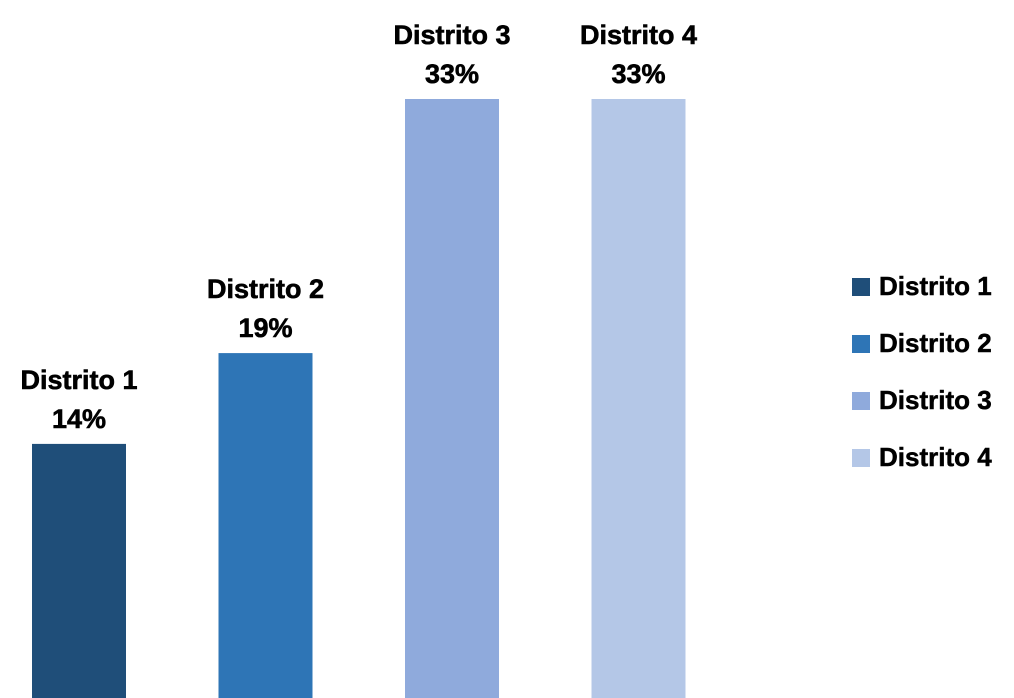  Describe the element at coordinates (451, 35) in the screenshot. I see `bar-category-label-distrito-3: Distrito 3` at that location.